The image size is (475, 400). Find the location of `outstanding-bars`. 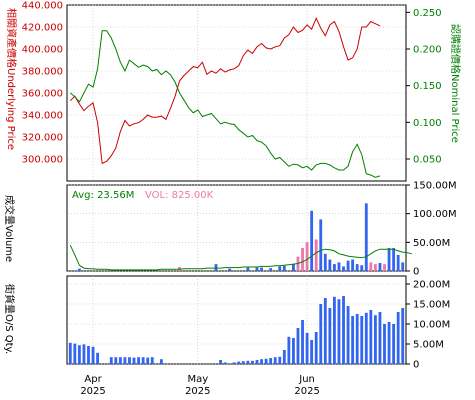

outstanding-bars is located at coordinates (236, 330).